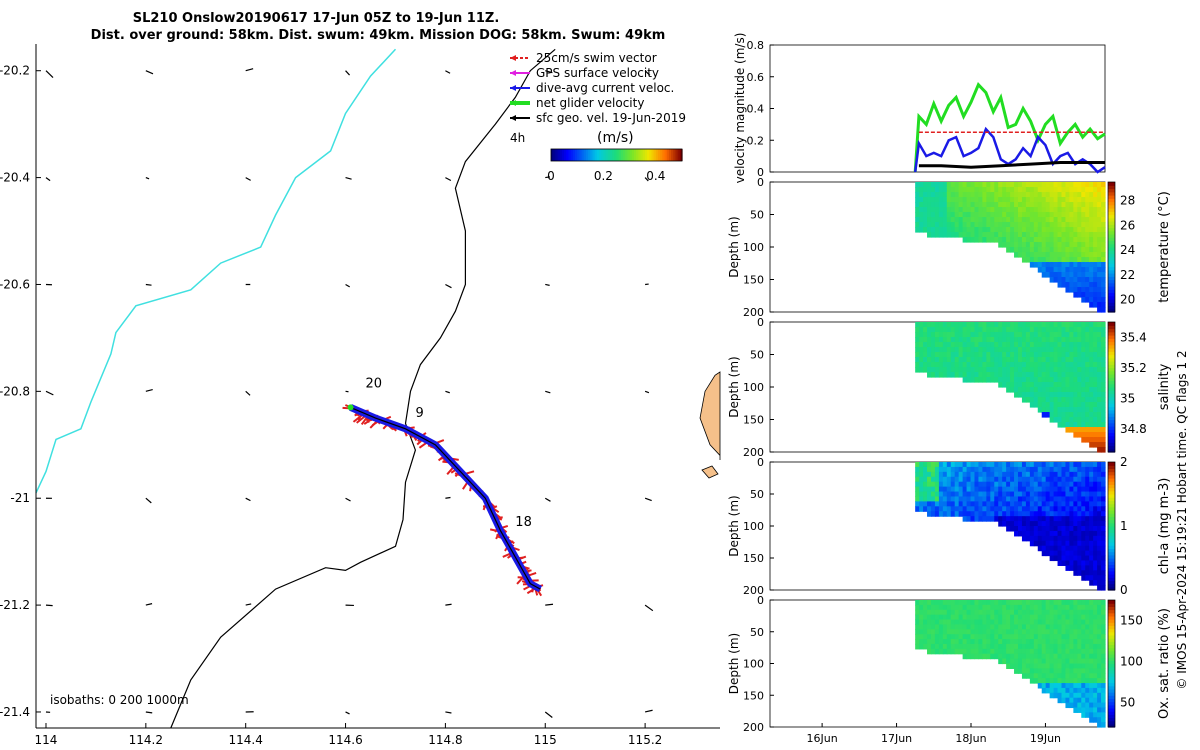 This screenshot has width=1200, height=750. What do you see at coordinates (666, 155) in the screenshot?
I see `map-colorbar-segment` at bounding box center [666, 155].